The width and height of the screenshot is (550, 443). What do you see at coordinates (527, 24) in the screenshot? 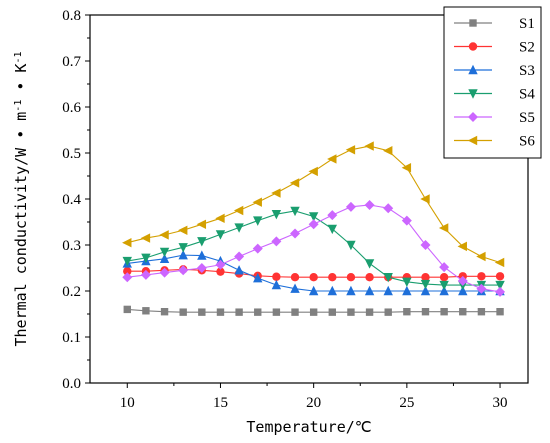
I see `legend-label-S1: S1` at bounding box center [527, 24].